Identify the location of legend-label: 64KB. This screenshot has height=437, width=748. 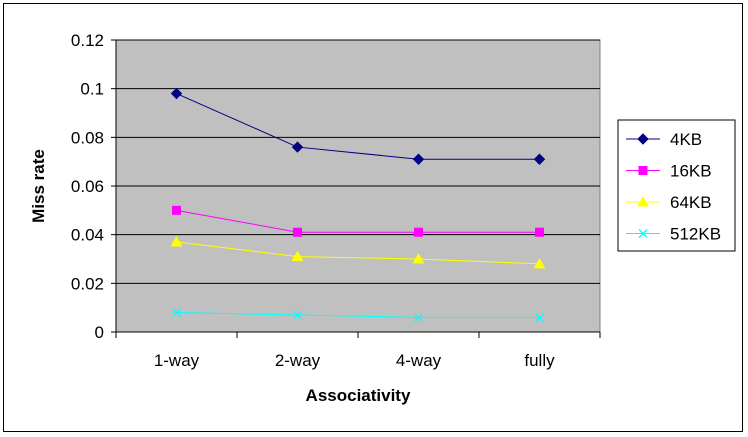
(691, 202).